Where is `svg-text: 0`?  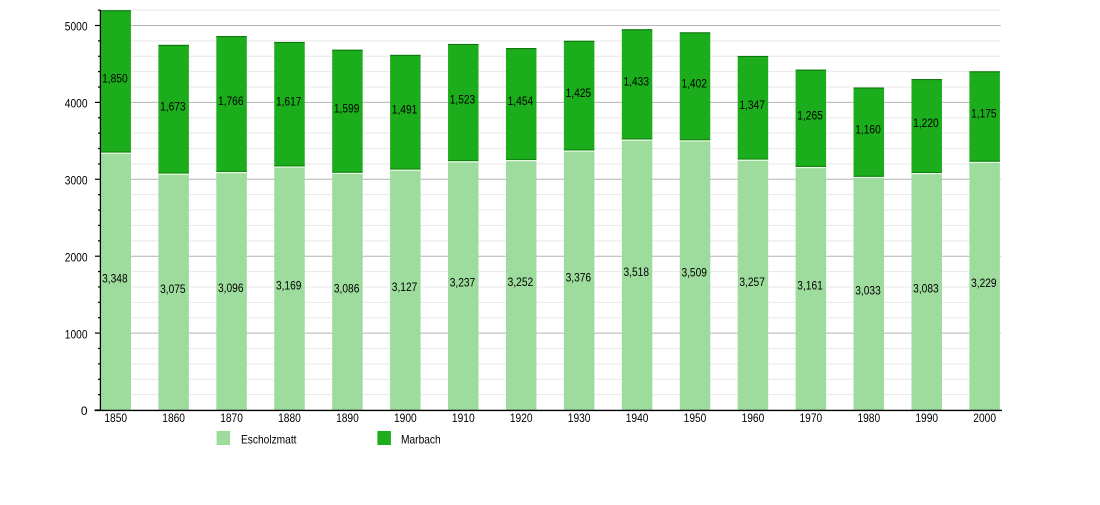
svg-text: 0 is located at coordinates (84, 411).